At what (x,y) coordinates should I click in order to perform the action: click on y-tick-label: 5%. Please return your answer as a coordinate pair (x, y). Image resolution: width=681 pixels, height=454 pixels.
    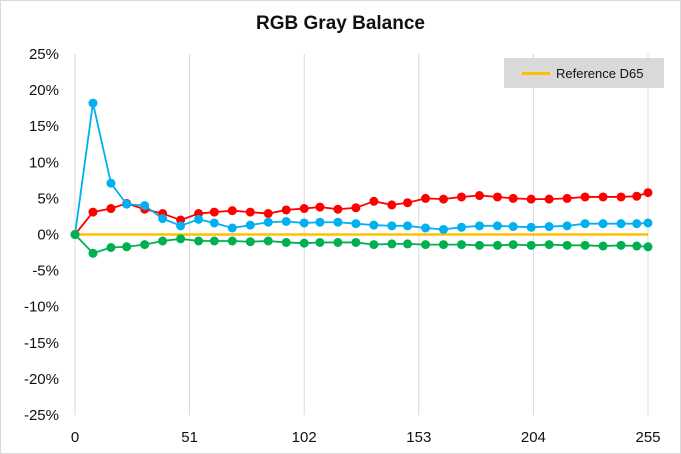
    Looking at the image, I should click on (48, 198).